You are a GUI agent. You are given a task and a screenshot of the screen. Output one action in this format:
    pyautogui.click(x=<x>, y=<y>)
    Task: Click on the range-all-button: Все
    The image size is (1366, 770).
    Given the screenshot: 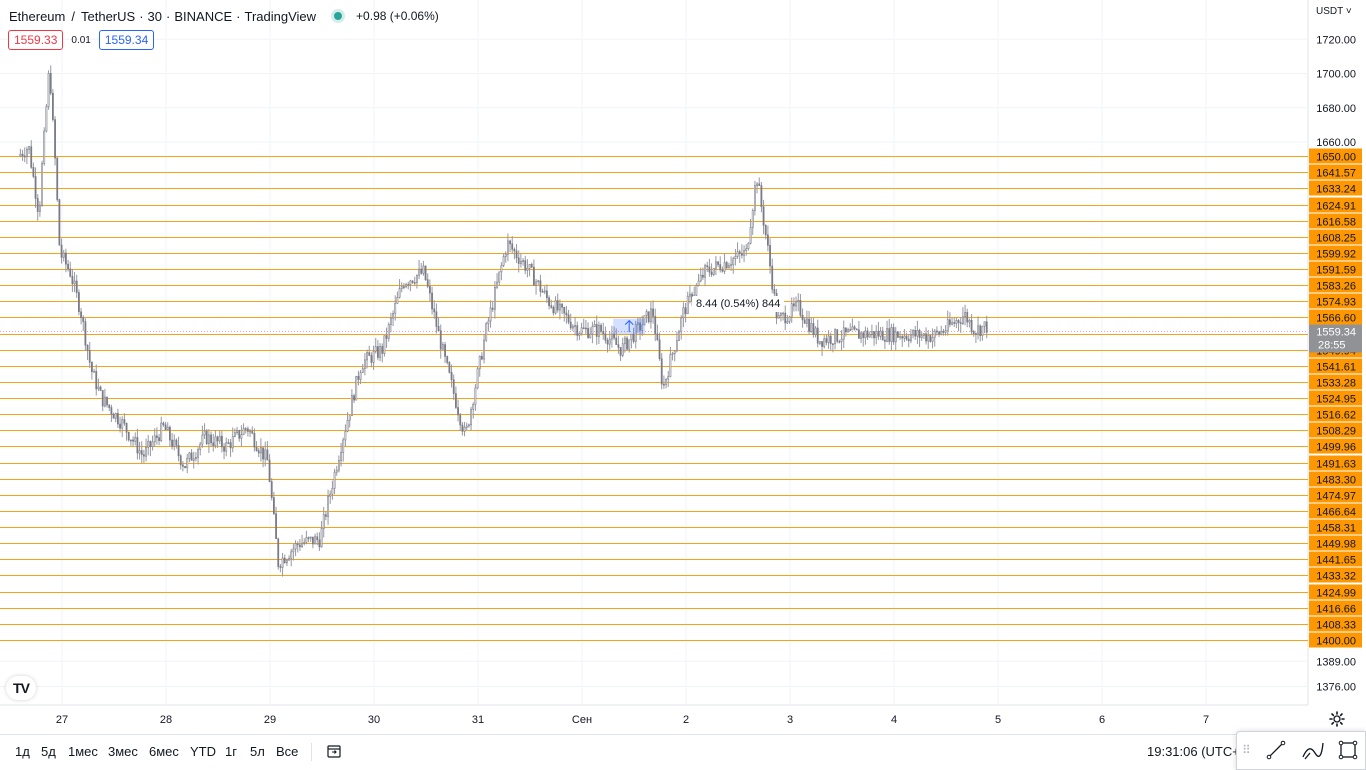 What is the action you would take?
    pyautogui.click(x=287, y=751)
    